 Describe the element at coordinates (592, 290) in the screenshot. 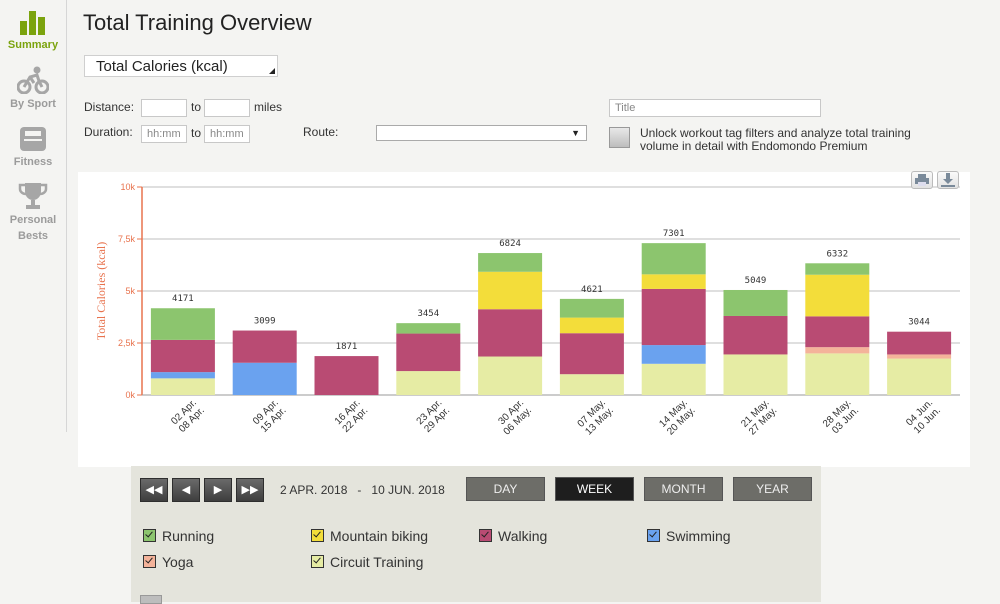

I see `bar-total-label: 4621` at that location.